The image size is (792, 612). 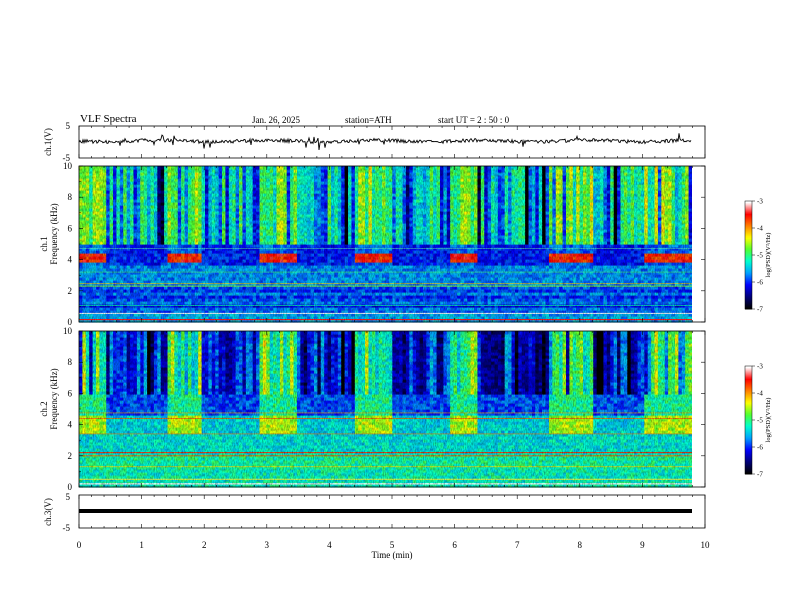 What do you see at coordinates (108, 119) in the screenshot?
I see `figure-title: VLF Spectra` at bounding box center [108, 119].